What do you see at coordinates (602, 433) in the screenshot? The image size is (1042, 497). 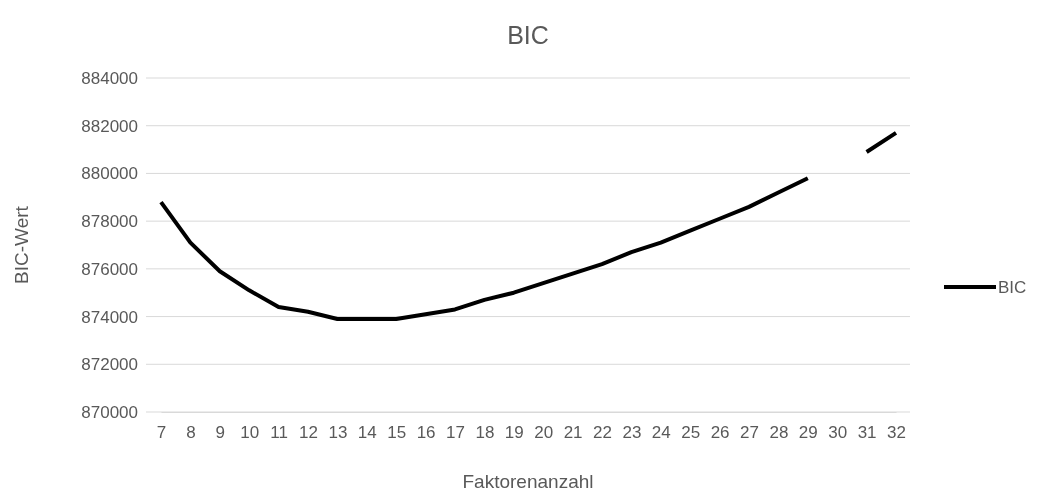 I see `x-tick-label: 22` at bounding box center [602, 433].